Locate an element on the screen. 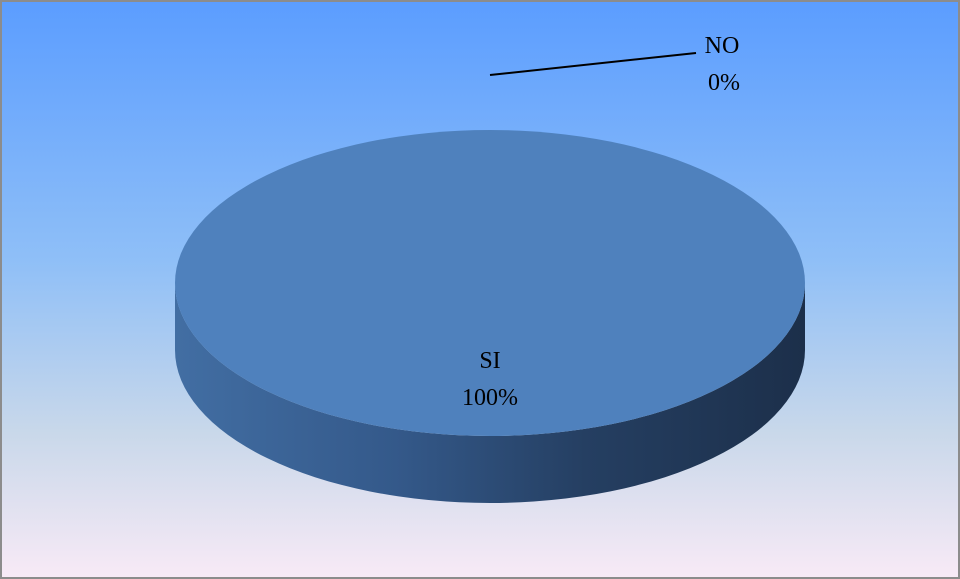 This screenshot has height=579, width=960. slice-value-label: 0% is located at coordinates (724, 83).